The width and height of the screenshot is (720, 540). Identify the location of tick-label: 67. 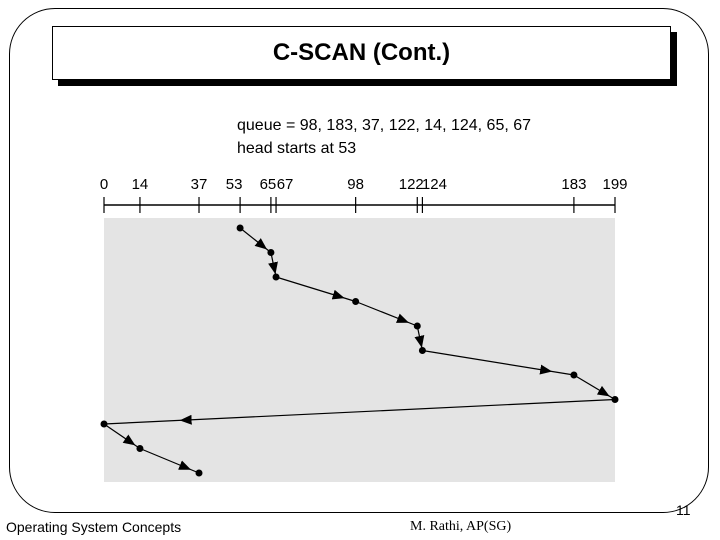
(285, 184).